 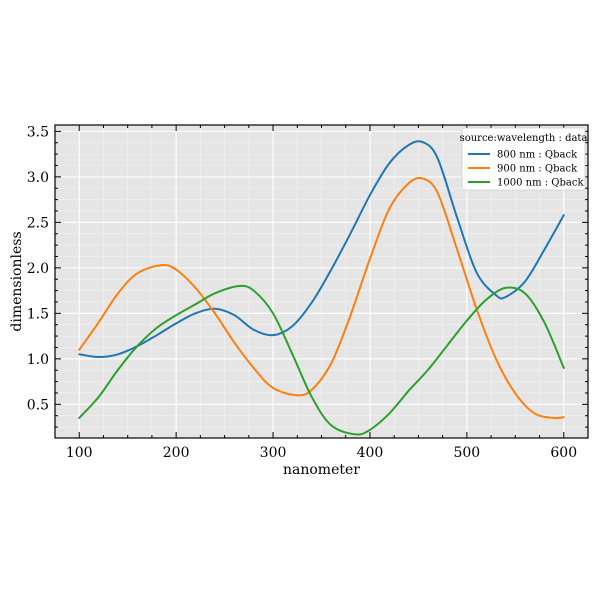 What do you see at coordinates (321, 470) in the screenshot?
I see `x-axis-label: nanometer` at bounding box center [321, 470].